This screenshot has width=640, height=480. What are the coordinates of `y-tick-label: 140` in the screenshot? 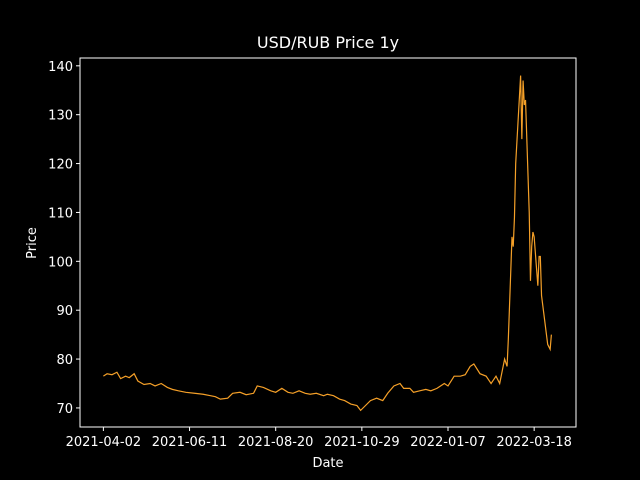 It's located at (60, 67).